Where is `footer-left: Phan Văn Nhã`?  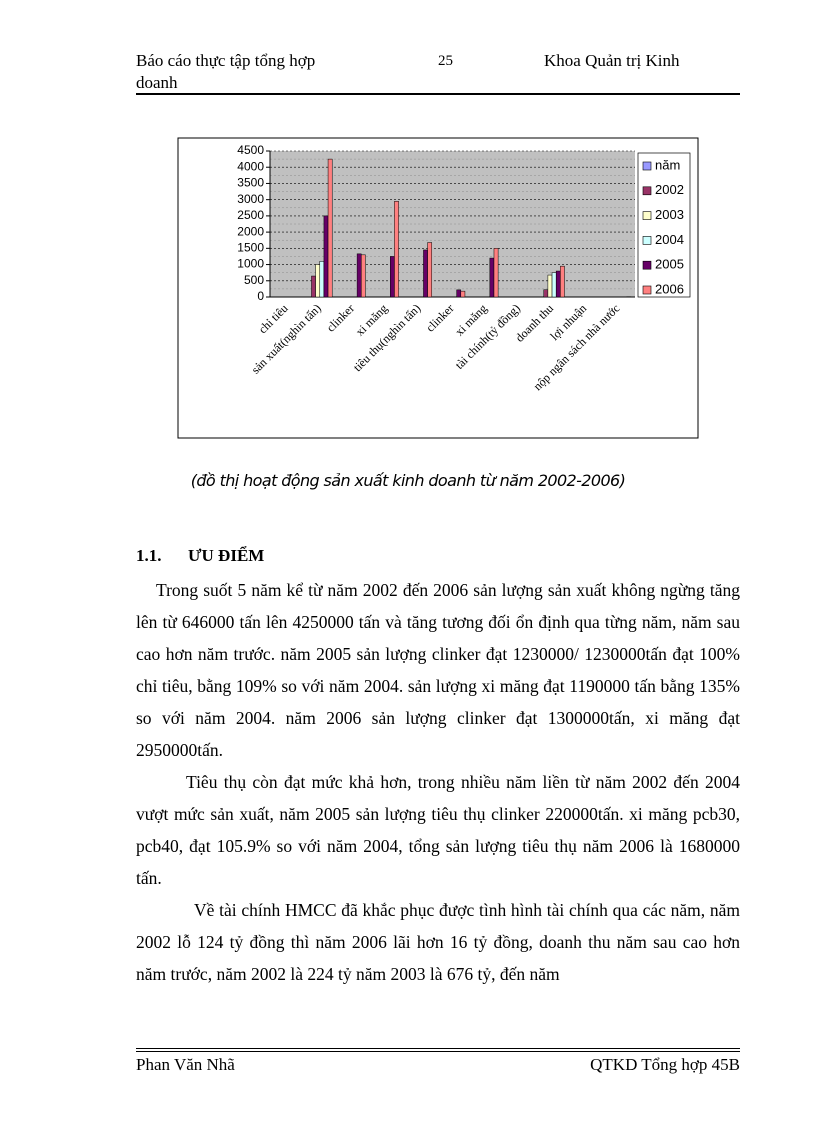 footer-left: Phan Văn Nhã is located at coordinates (185, 1064).